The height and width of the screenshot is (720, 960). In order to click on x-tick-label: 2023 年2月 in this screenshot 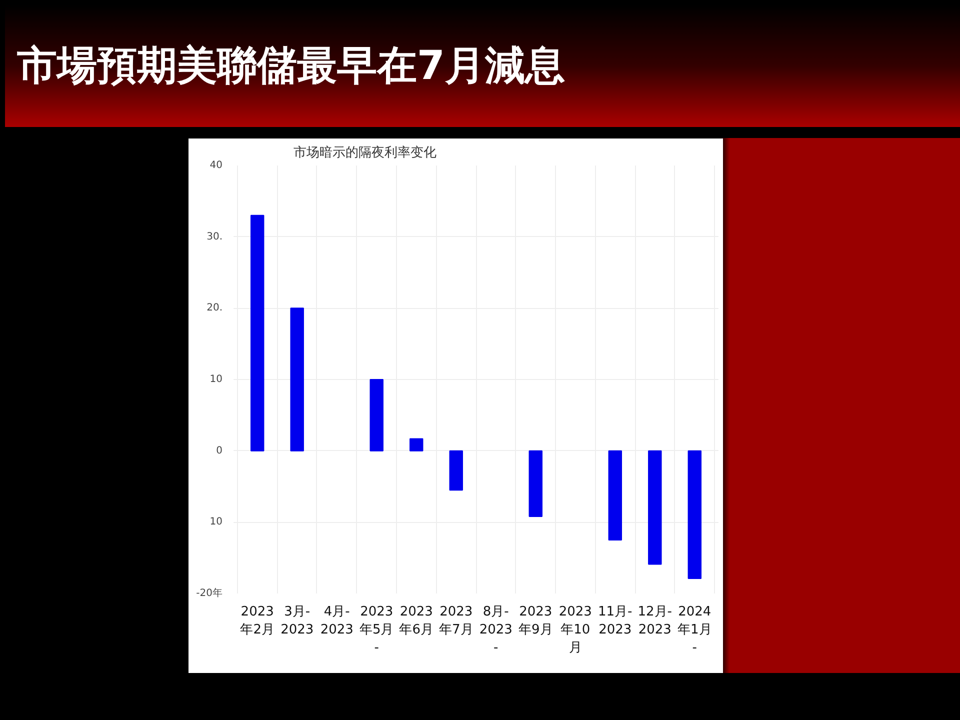, I will do `click(257, 621)`.